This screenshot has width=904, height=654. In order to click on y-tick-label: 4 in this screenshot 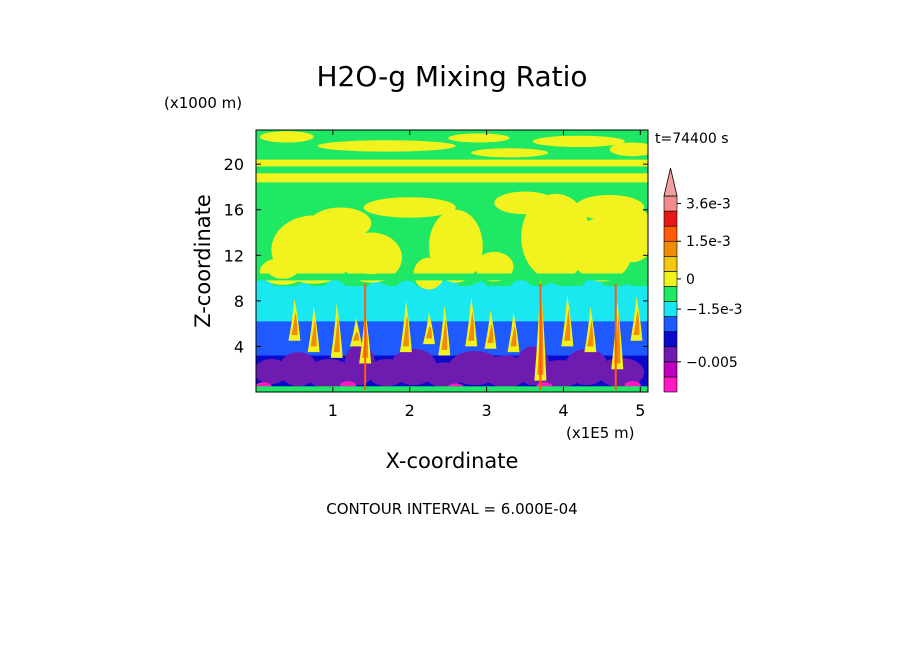, I will do `click(239, 346)`.